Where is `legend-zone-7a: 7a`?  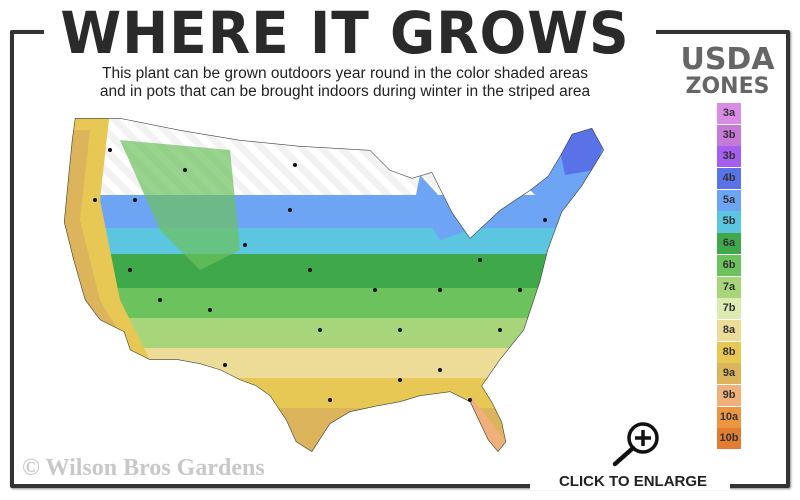
legend-zone-7a: 7a is located at coordinates (729, 287).